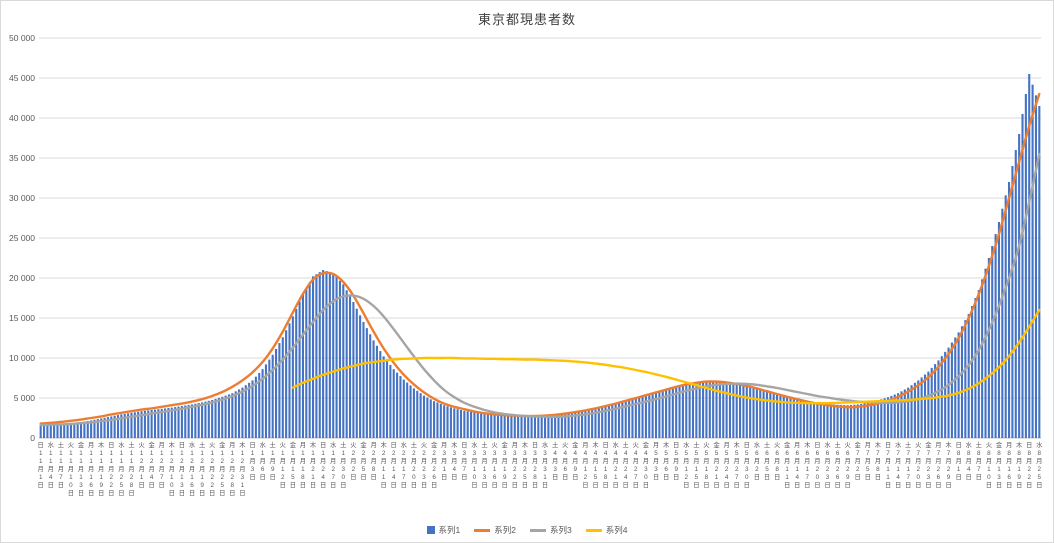  Describe the element at coordinates (606, 530) in the screenshot. I see `legend-item-4: 系列4` at that location.